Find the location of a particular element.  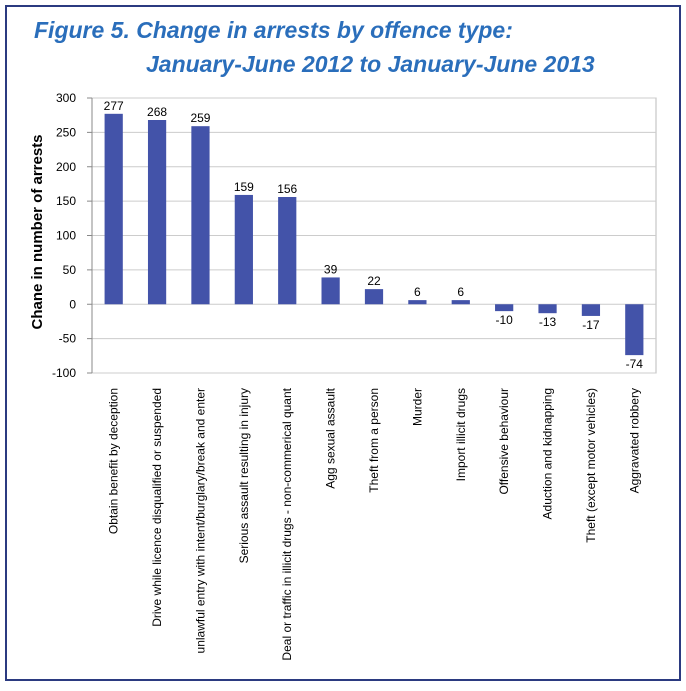

y-tick-label: 150 is located at coordinates (66, 201).